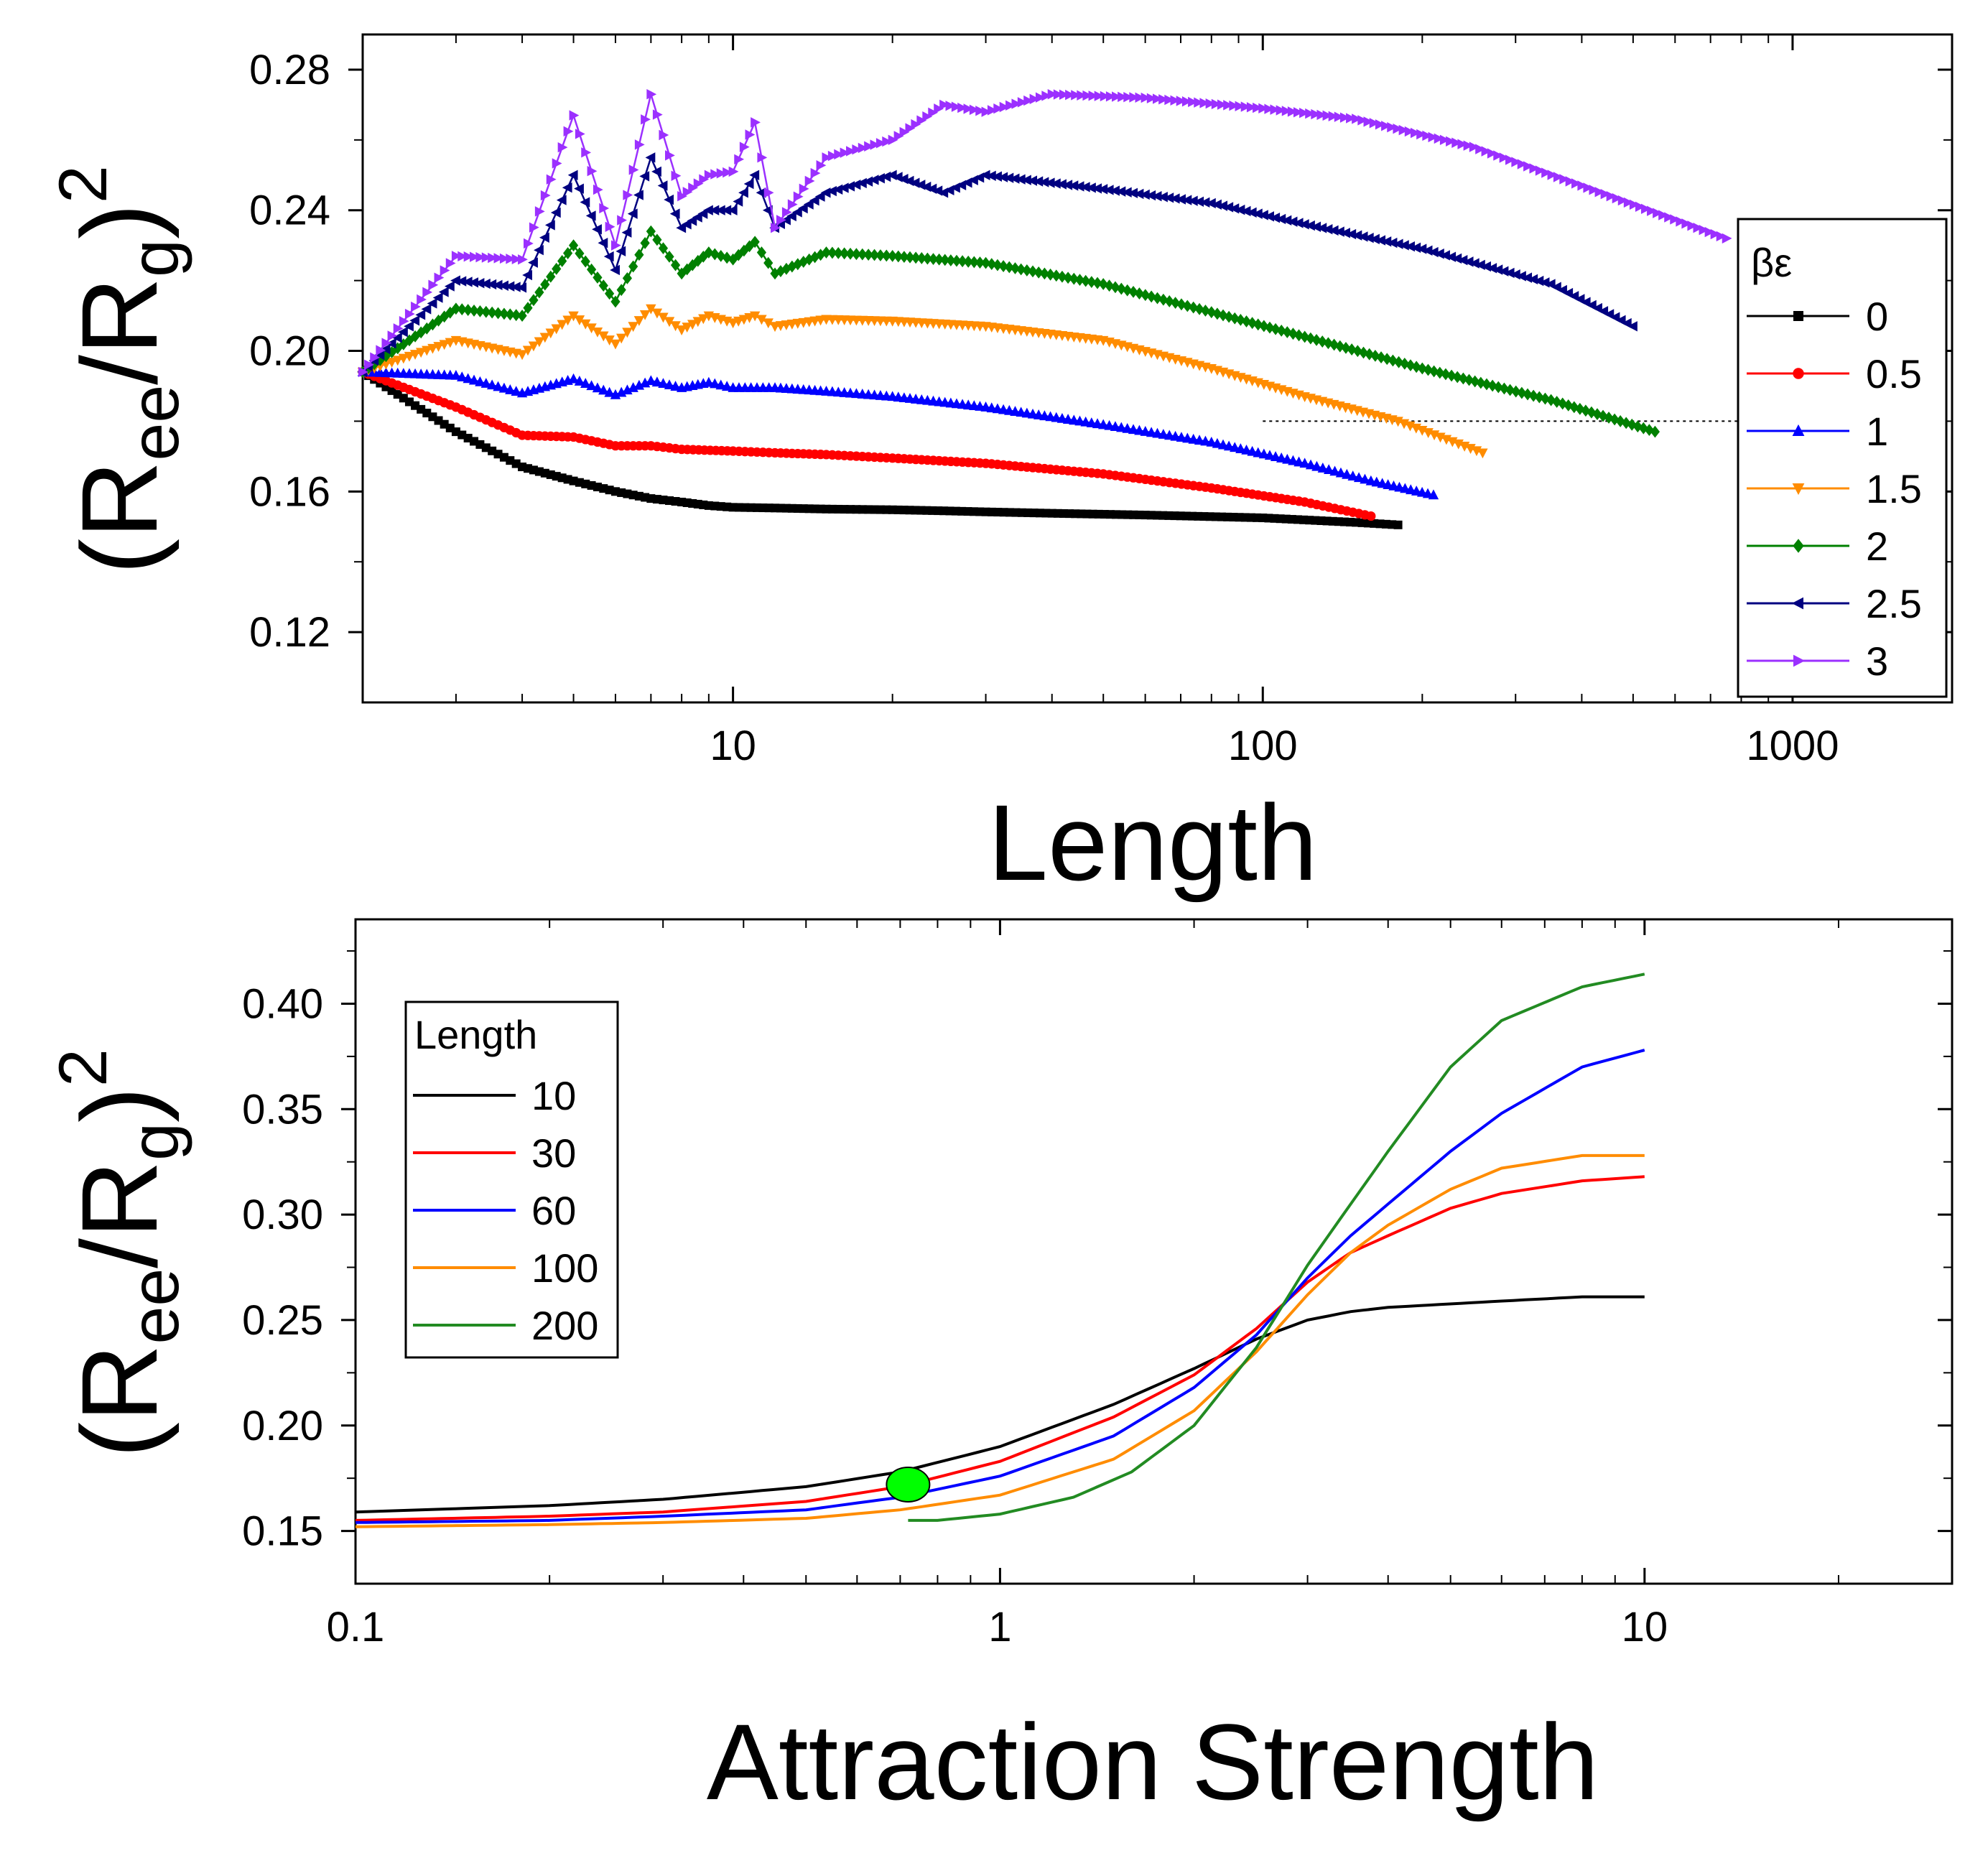 This screenshot has height=1876, width=1965. What do you see at coordinates (1894, 603) in the screenshot?
I see `legend-label-2.5: 2.5` at bounding box center [1894, 603].